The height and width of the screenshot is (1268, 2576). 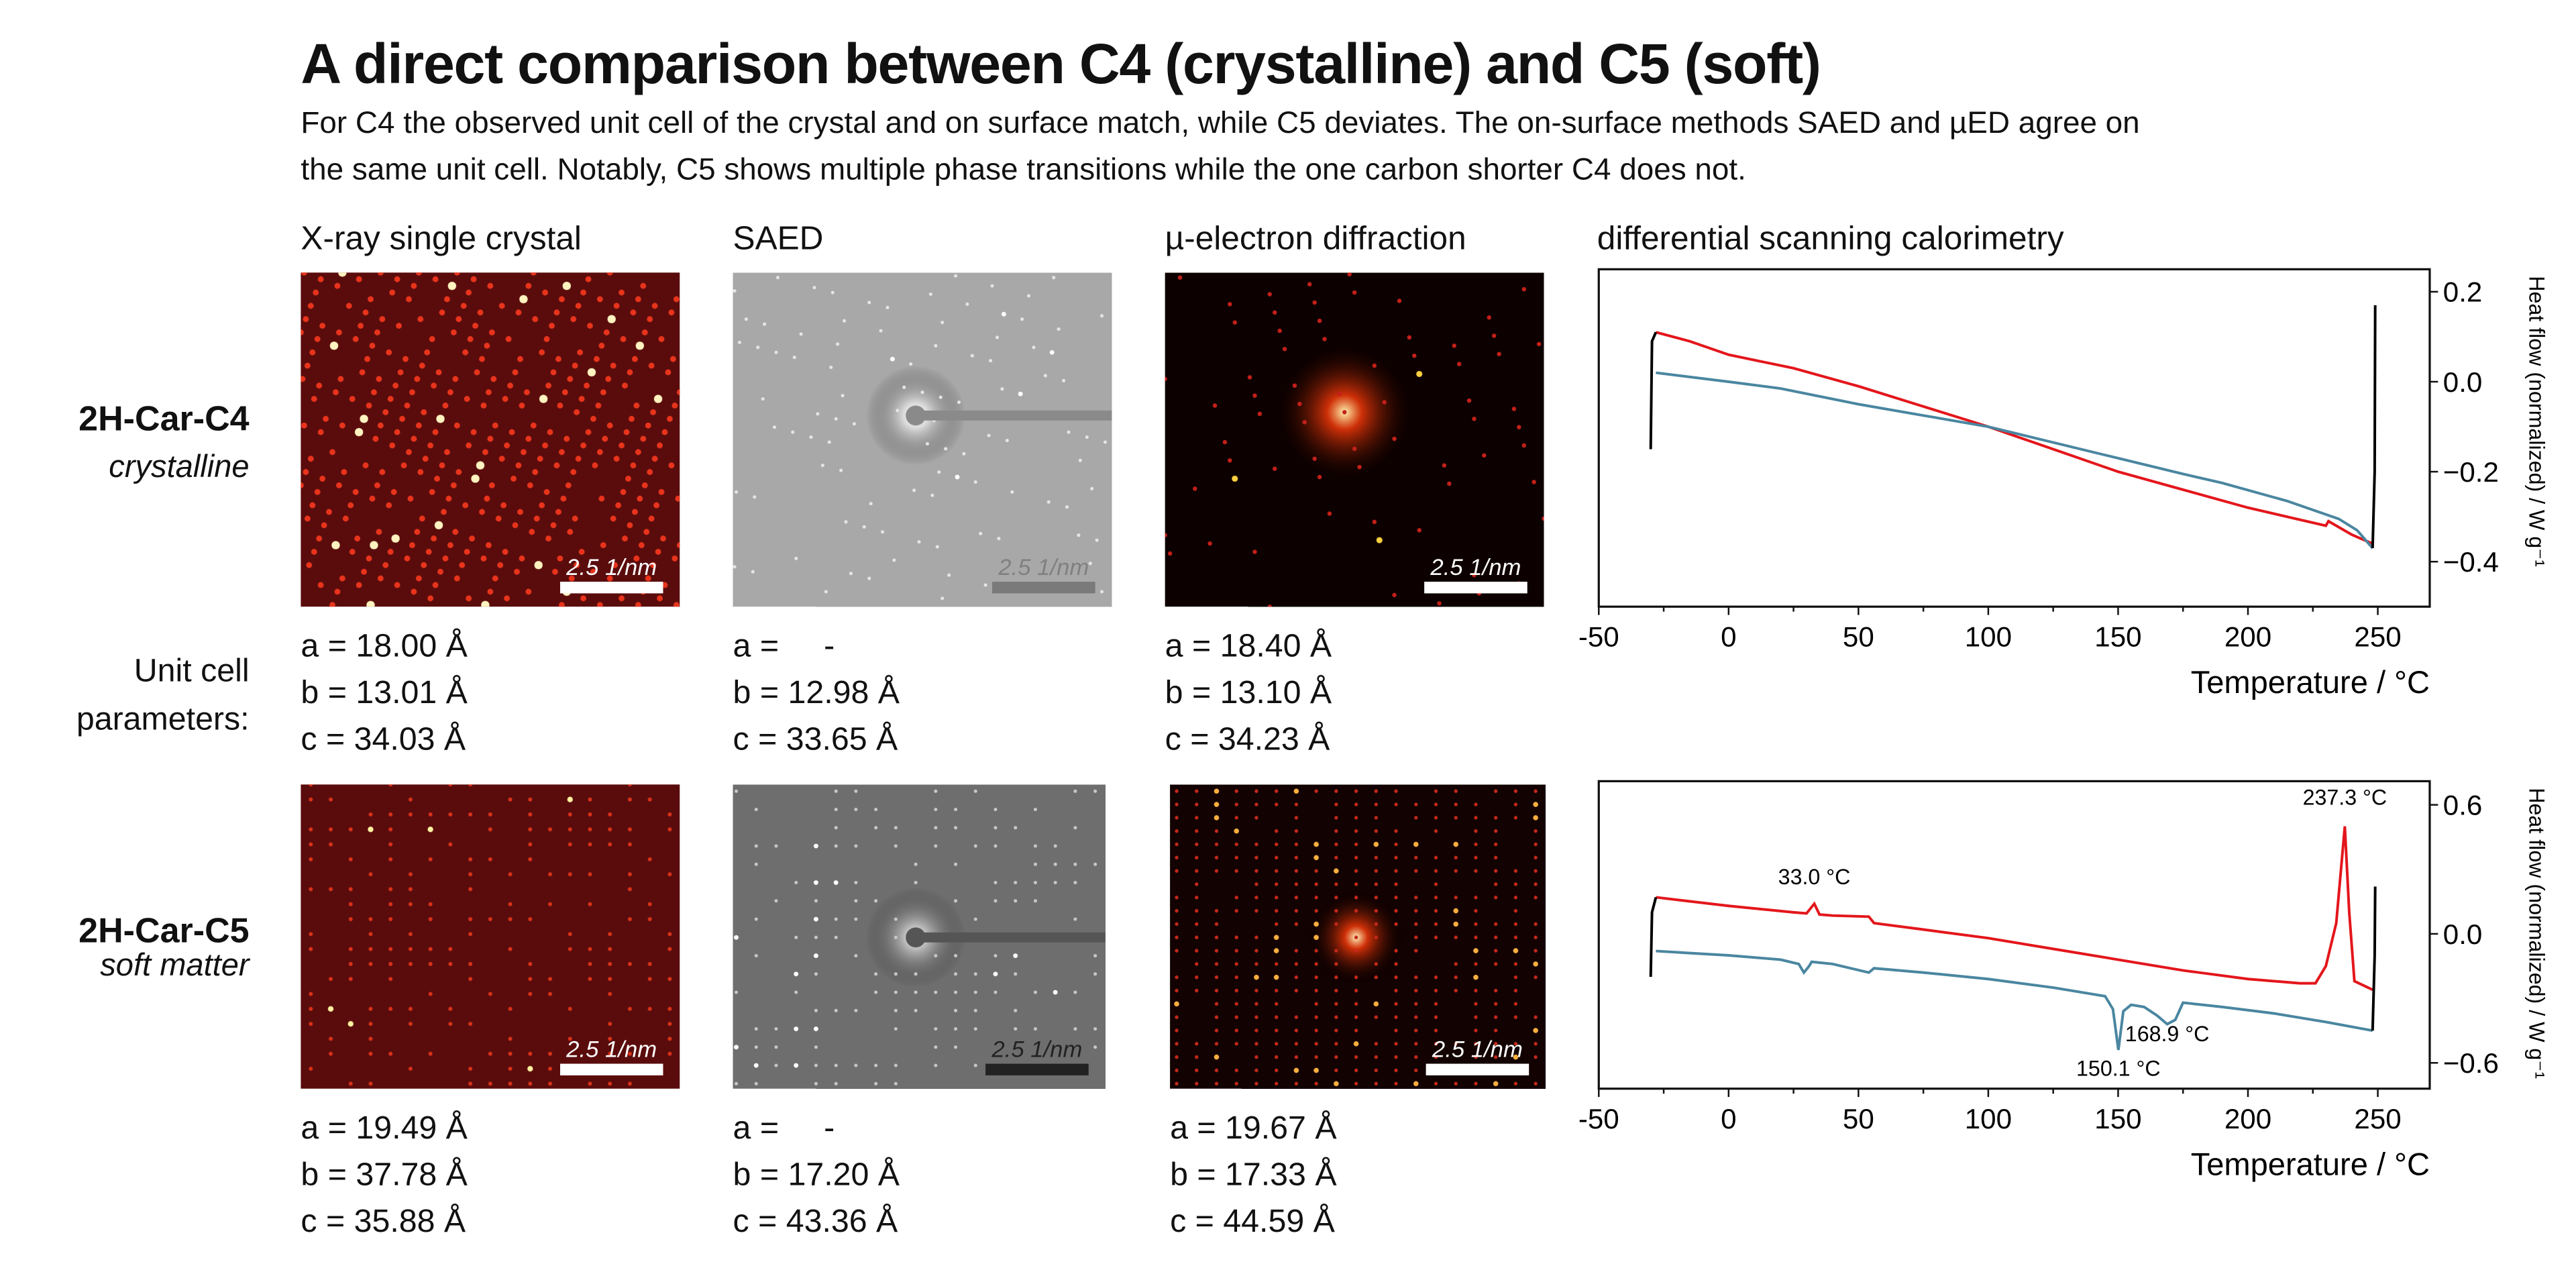 What do you see at coordinates (784, 1128) in the screenshot?
I see `param-c5-saed-a: a = -` at bounding box center [784, 1128].